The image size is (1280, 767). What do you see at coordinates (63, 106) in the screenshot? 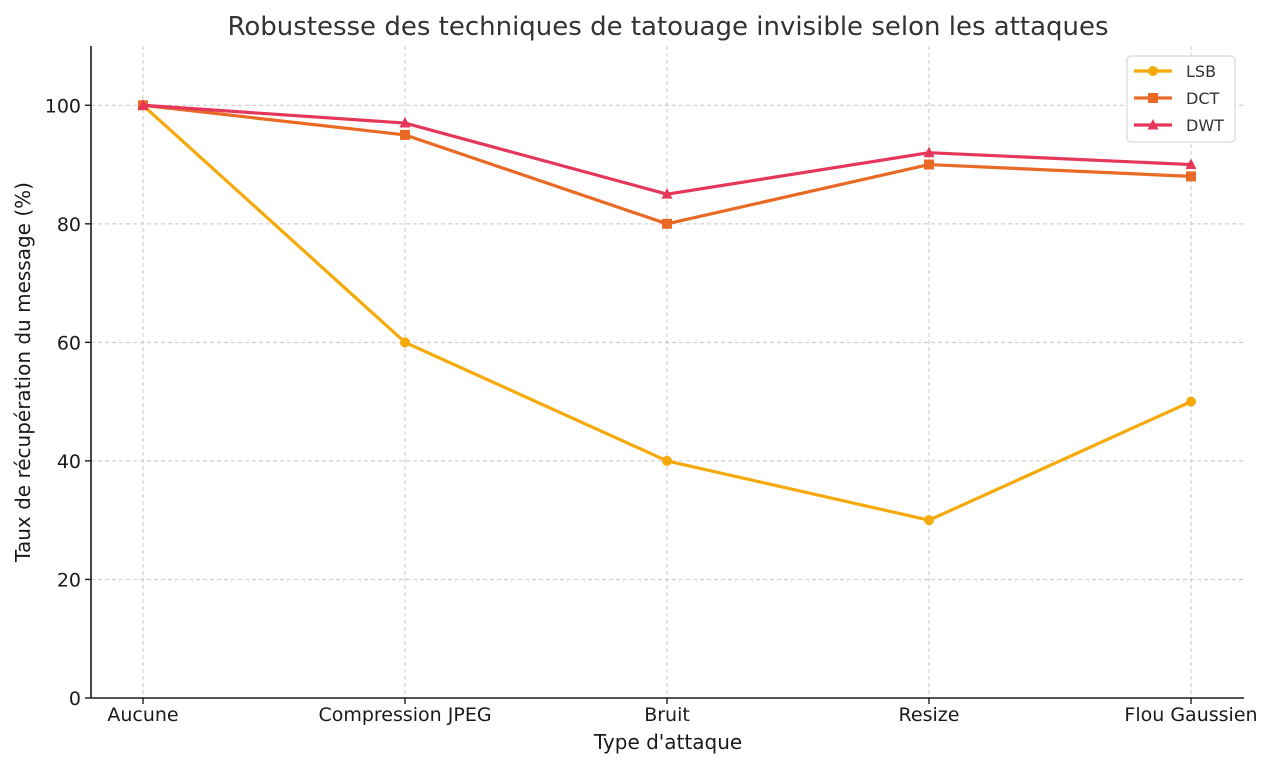
I see `y-tick-label: 100` at bounding box center [63, 106].